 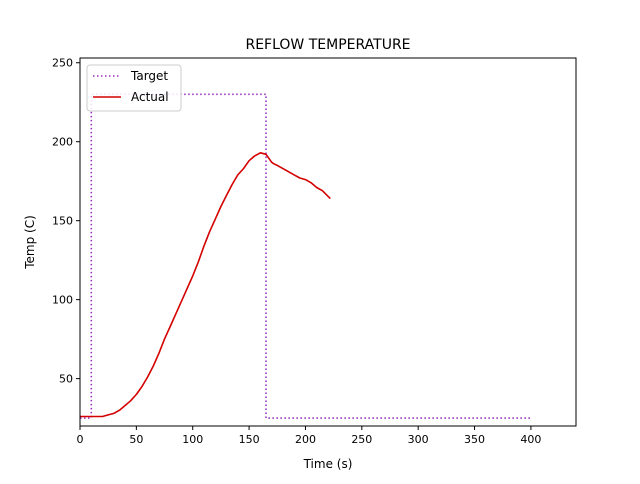 I want to click on x-tick-label: 150, so click(x=249, y=439).